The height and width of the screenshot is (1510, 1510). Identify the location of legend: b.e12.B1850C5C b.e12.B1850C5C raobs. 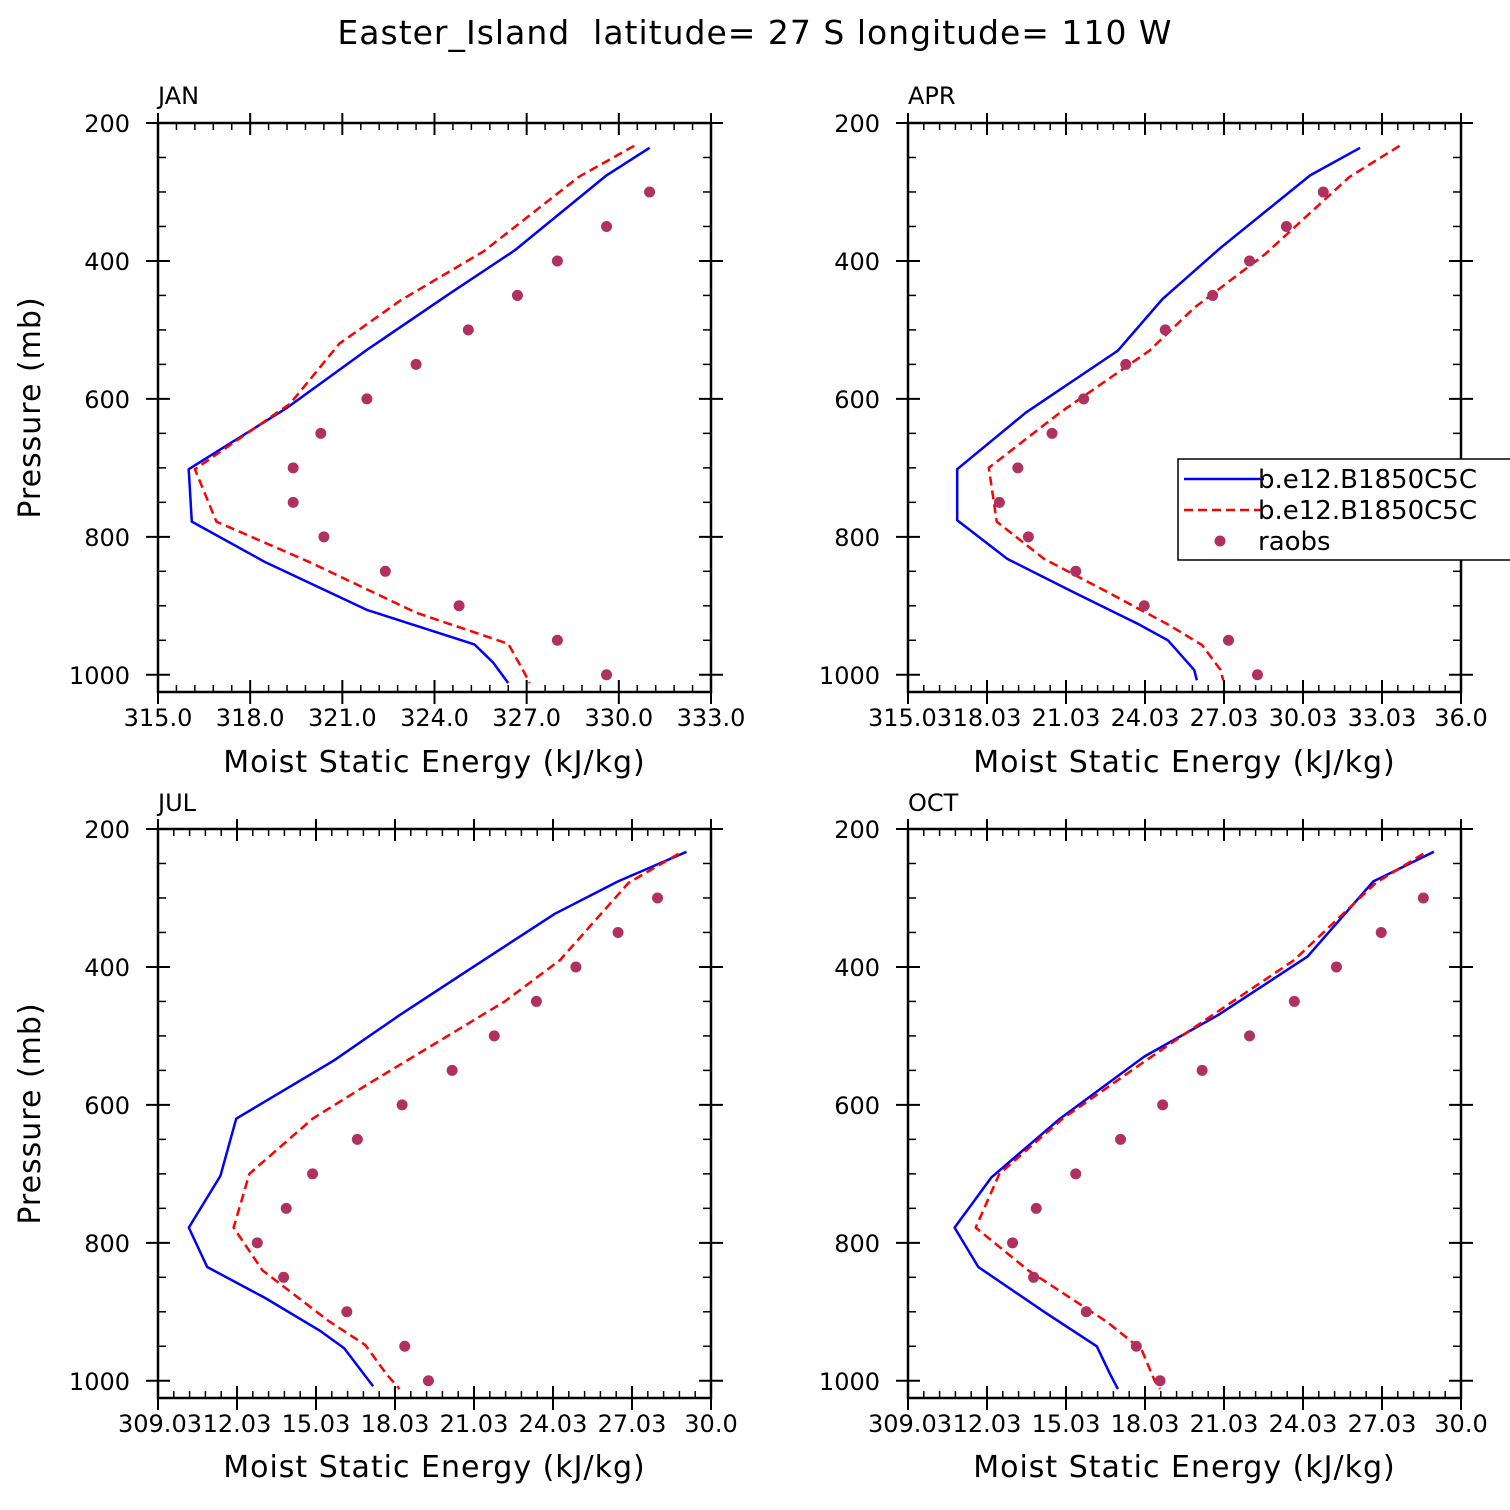
(1343, 509).